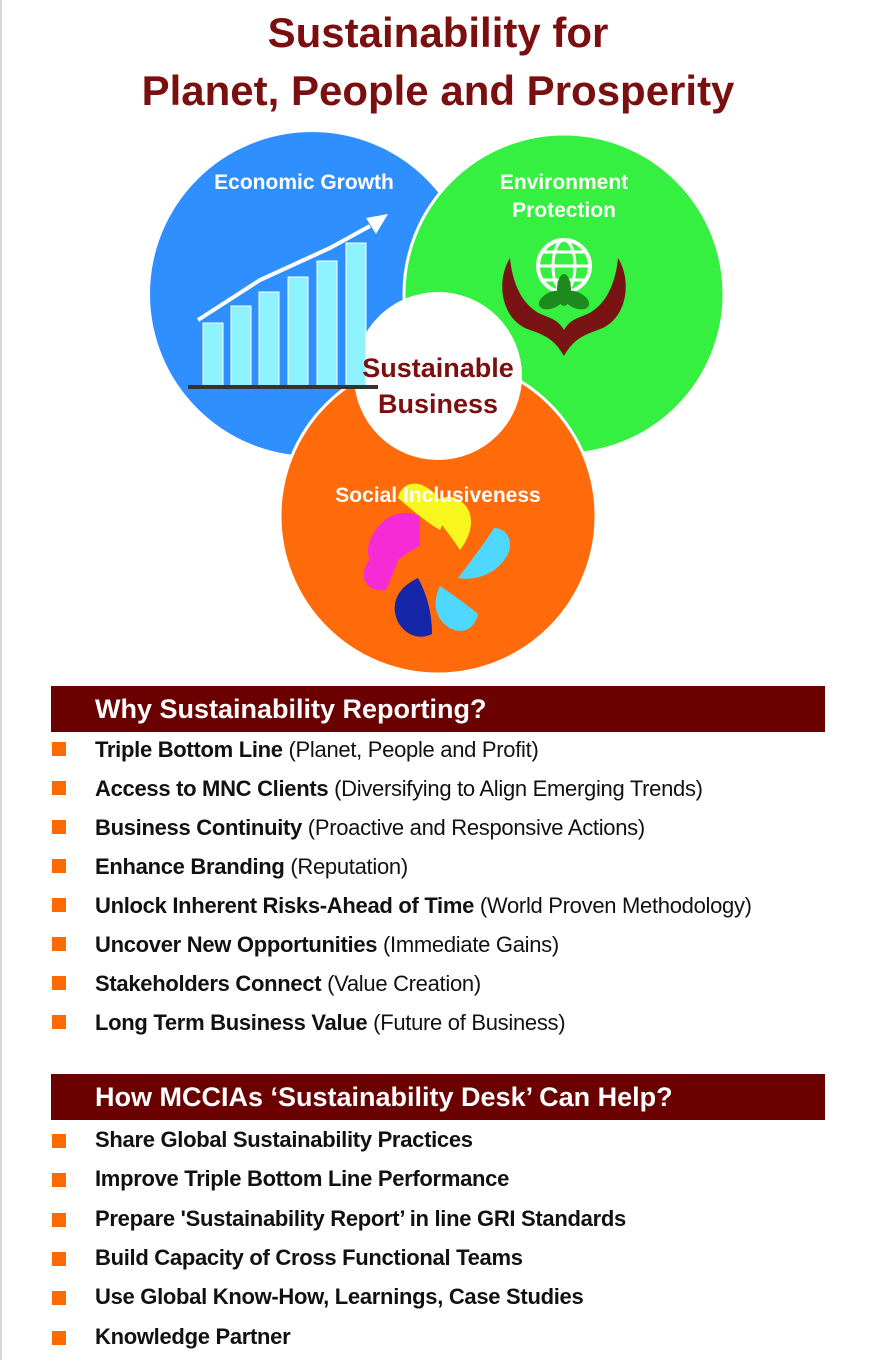  Describe the element at coordinates (304, 182) in the screenshot. I see `economic-growth-label: Economic Growth` at that location.